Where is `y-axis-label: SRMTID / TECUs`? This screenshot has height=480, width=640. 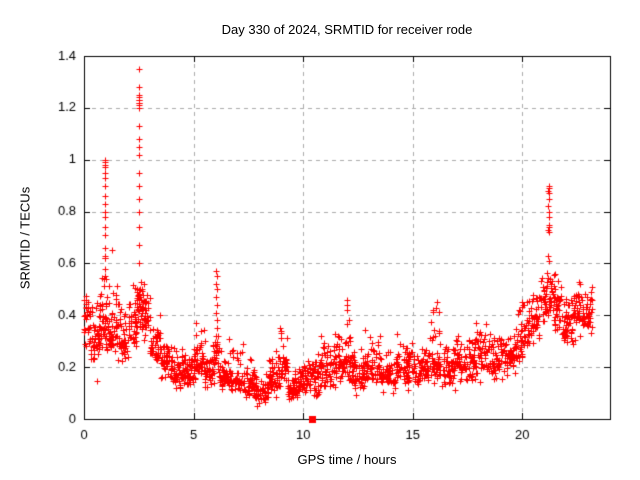
y-axis-label: SRMTID / TECUs is located at coordinates (25, 238).